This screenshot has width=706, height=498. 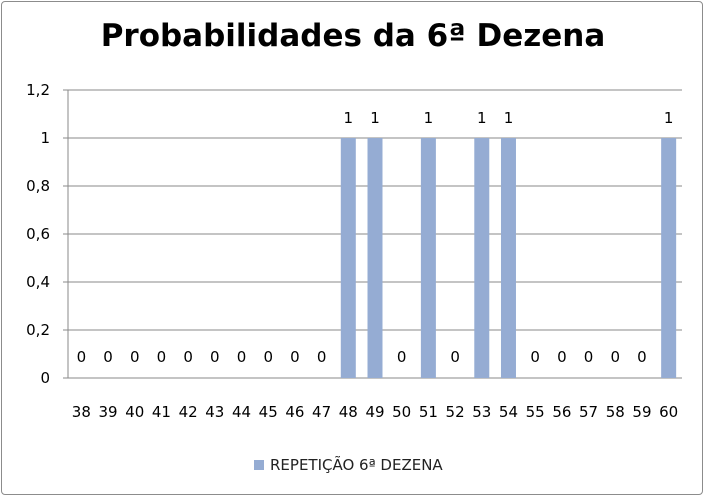 I want to click on y-tick-label: 0,4, so click(x=38, y=282).